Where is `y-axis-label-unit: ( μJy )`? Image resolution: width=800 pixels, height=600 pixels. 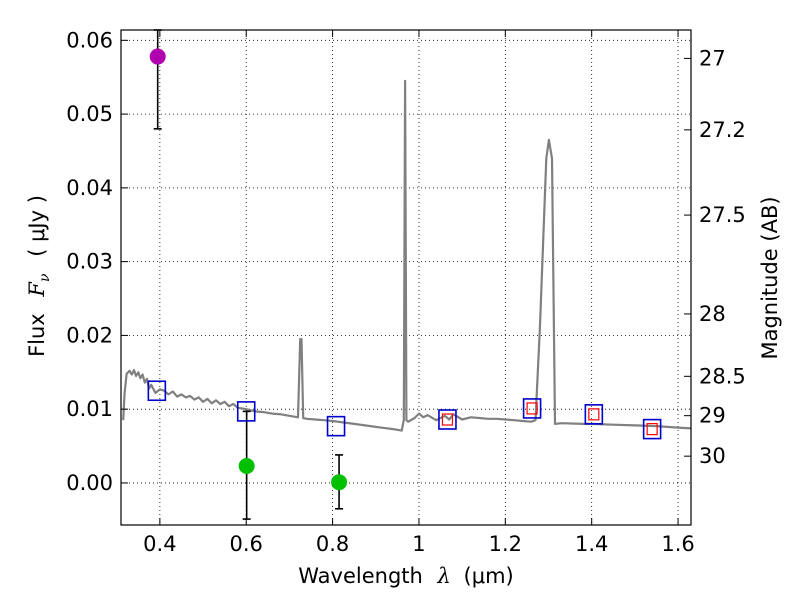
y-axis-label-unit: ( μJy ) is located at coordinates (37, 226).